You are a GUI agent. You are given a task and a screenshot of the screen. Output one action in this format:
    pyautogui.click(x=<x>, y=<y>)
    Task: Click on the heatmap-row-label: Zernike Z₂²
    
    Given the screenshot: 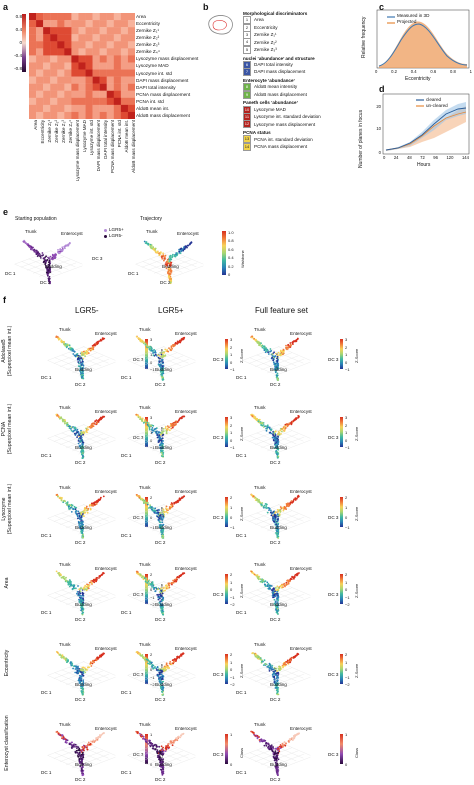 What is the action you would take?
    pyautogui.click(x=148, y=38)
    